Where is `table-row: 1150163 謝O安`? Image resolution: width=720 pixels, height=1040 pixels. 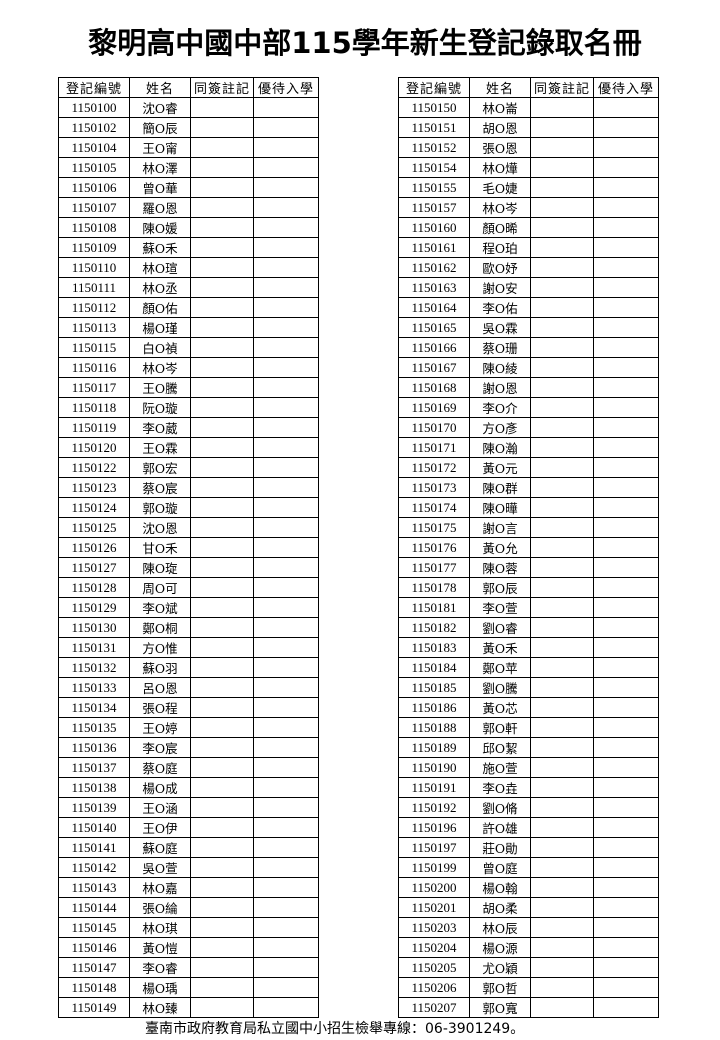 table-row: 1150163 謝O安 is located at coordinates (528, 287).